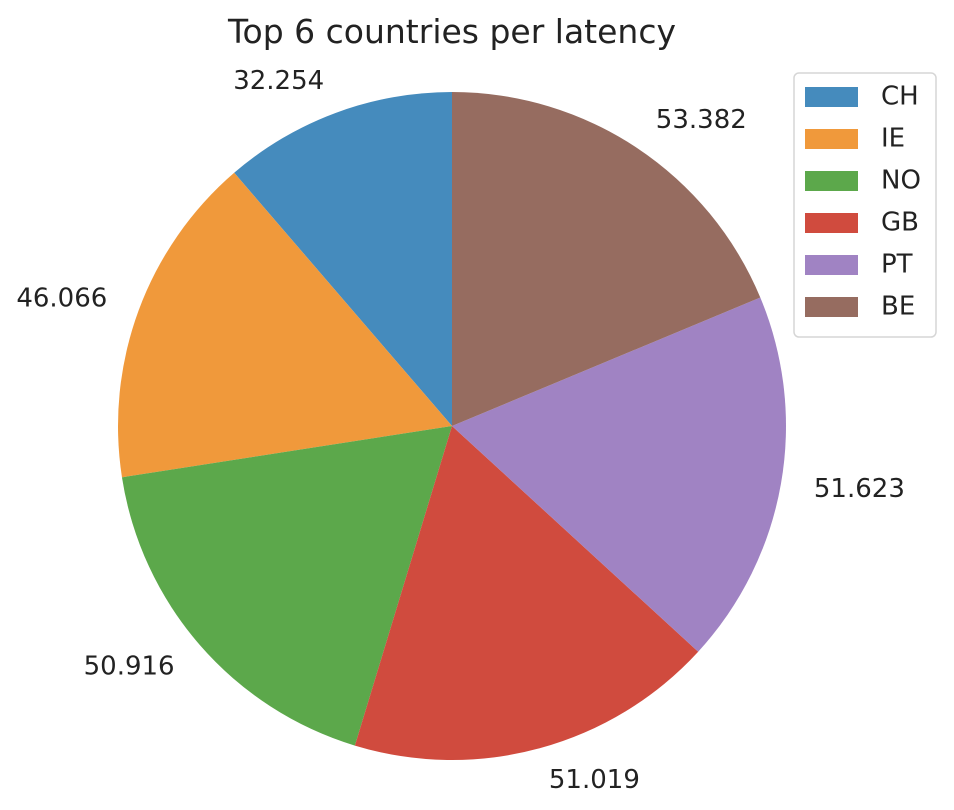 The height and width of the screenshot is (810, 954). What do you see at coordinates (831, 223) in the screenshot?
I see `legend-swatch-gb` at bounding box center [831, 223].